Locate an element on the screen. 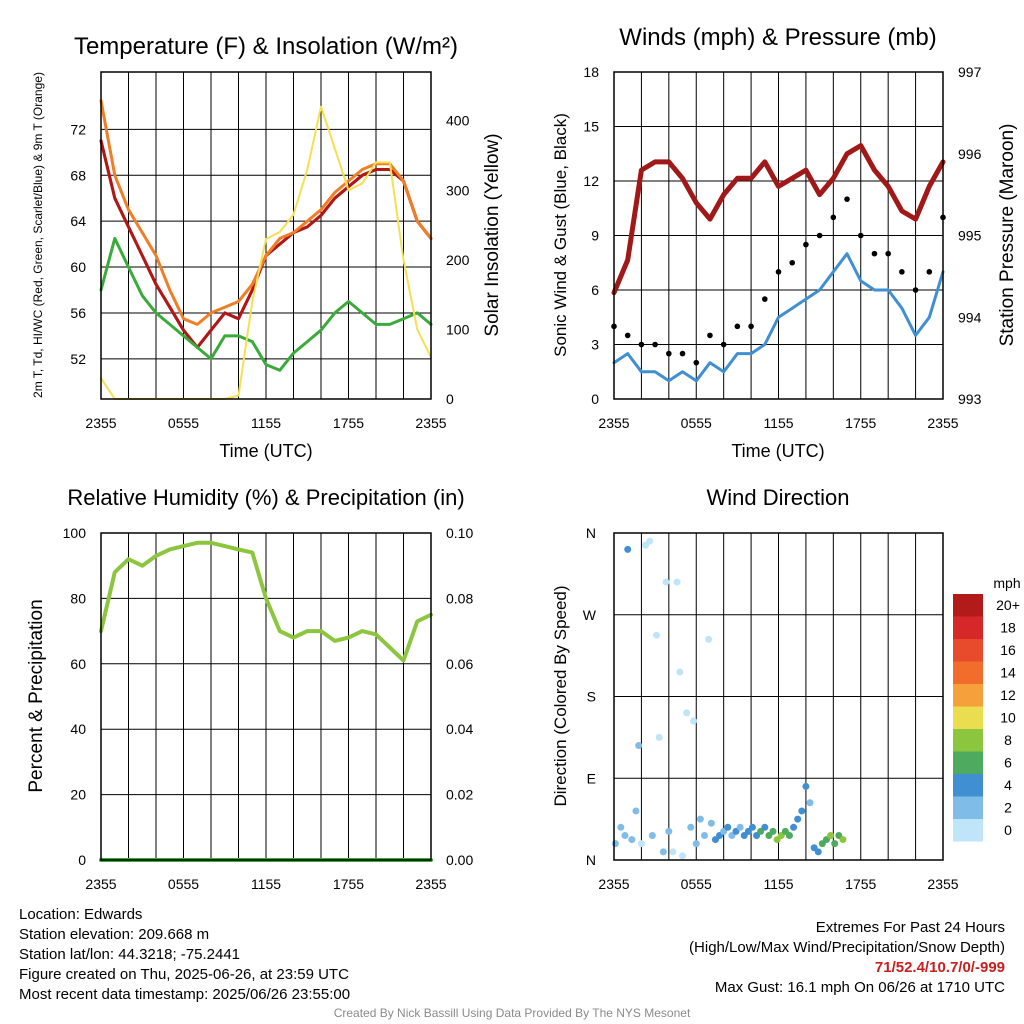 The image size is (1024, 1024). station-elevation: Station elevation: 209.668 m is located at coordinates (114, 934).